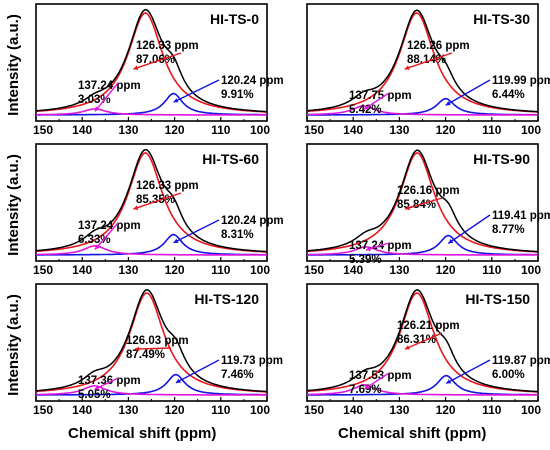 The image size is (550, 450). Describe the element at coordinates (252, 361) in the screenshot. I see `peak-position-label: 119.73 ppm` at that location.